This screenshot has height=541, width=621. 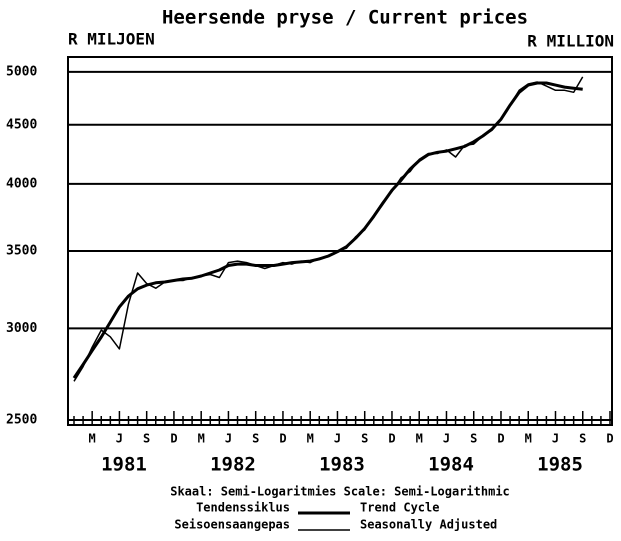 I want to click on y-tick-label: 5000, so click(x=21, y=71).